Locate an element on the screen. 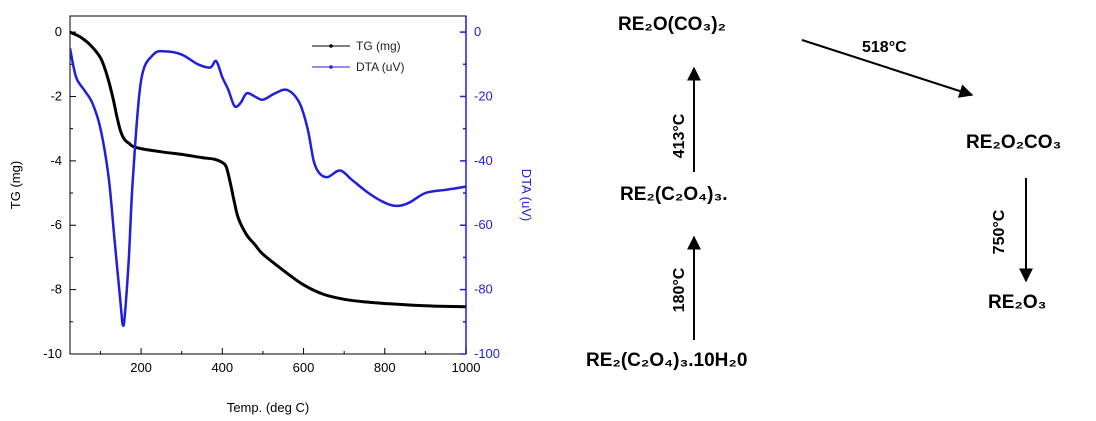 This screenshot has height=421, width=1096. y-left-tick-label: -4 is located at coordinates (56, 160).